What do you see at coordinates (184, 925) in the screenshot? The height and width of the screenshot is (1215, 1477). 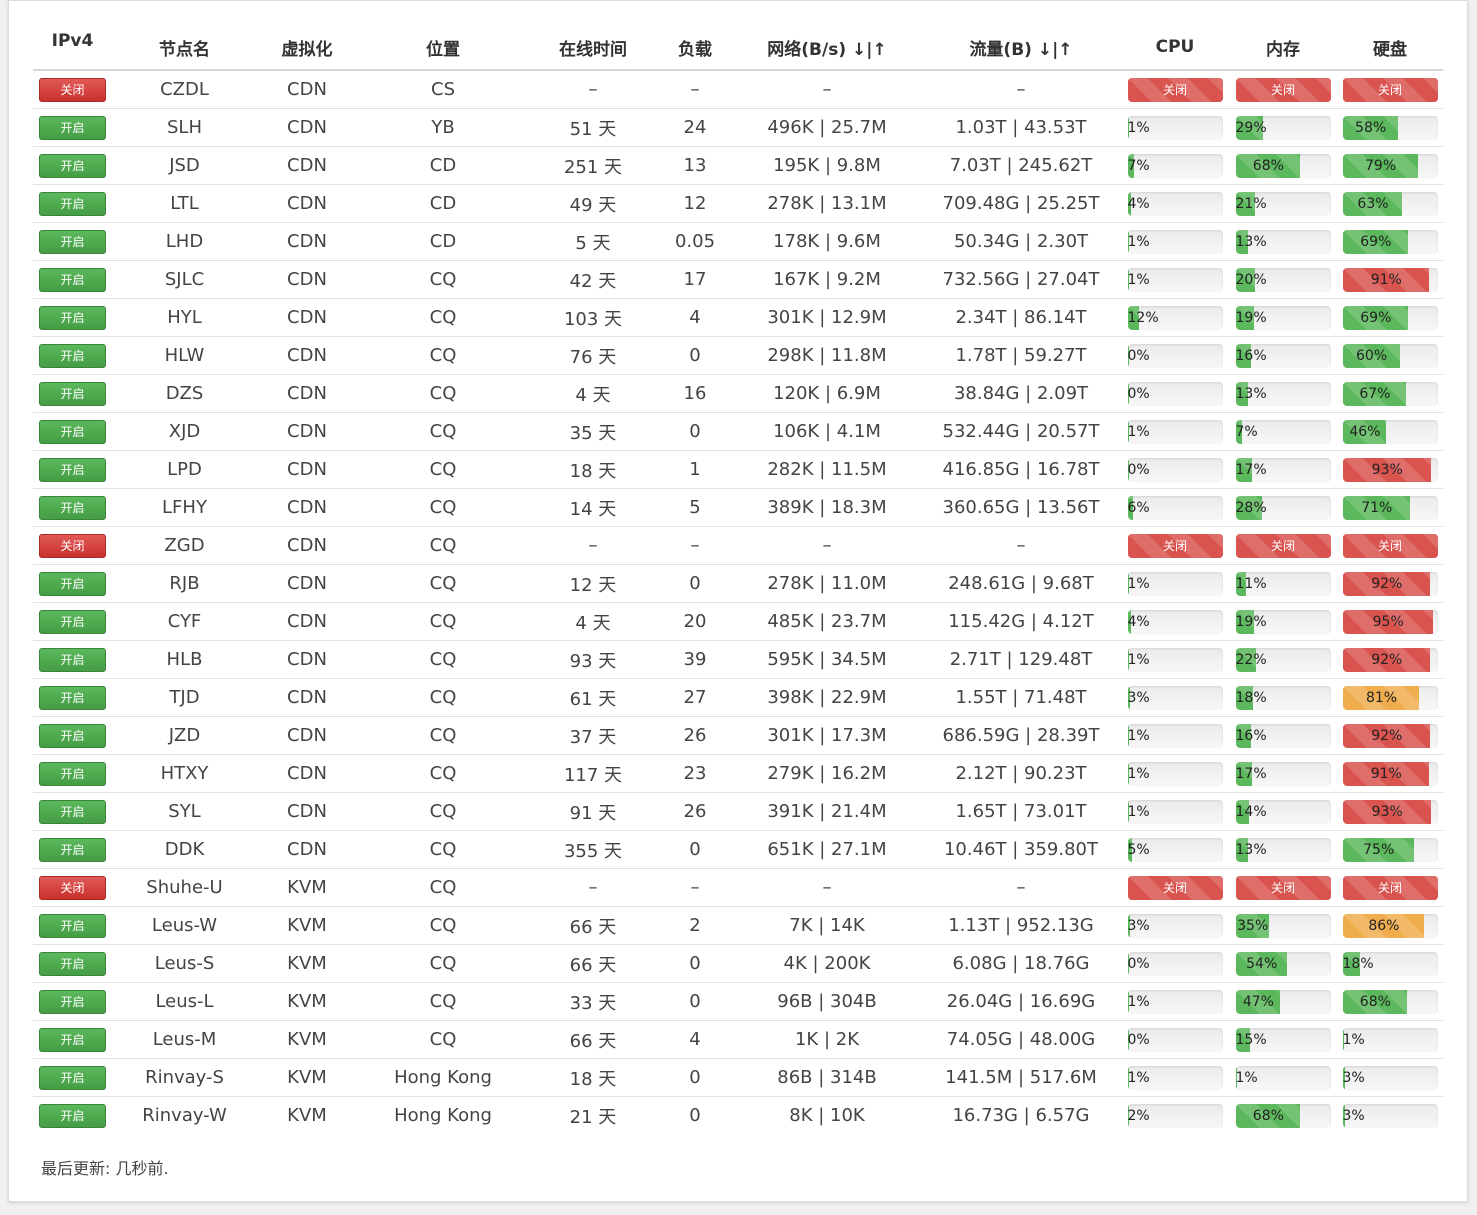 I see `node-name: Leus-W` at bounding box center [184, 925].